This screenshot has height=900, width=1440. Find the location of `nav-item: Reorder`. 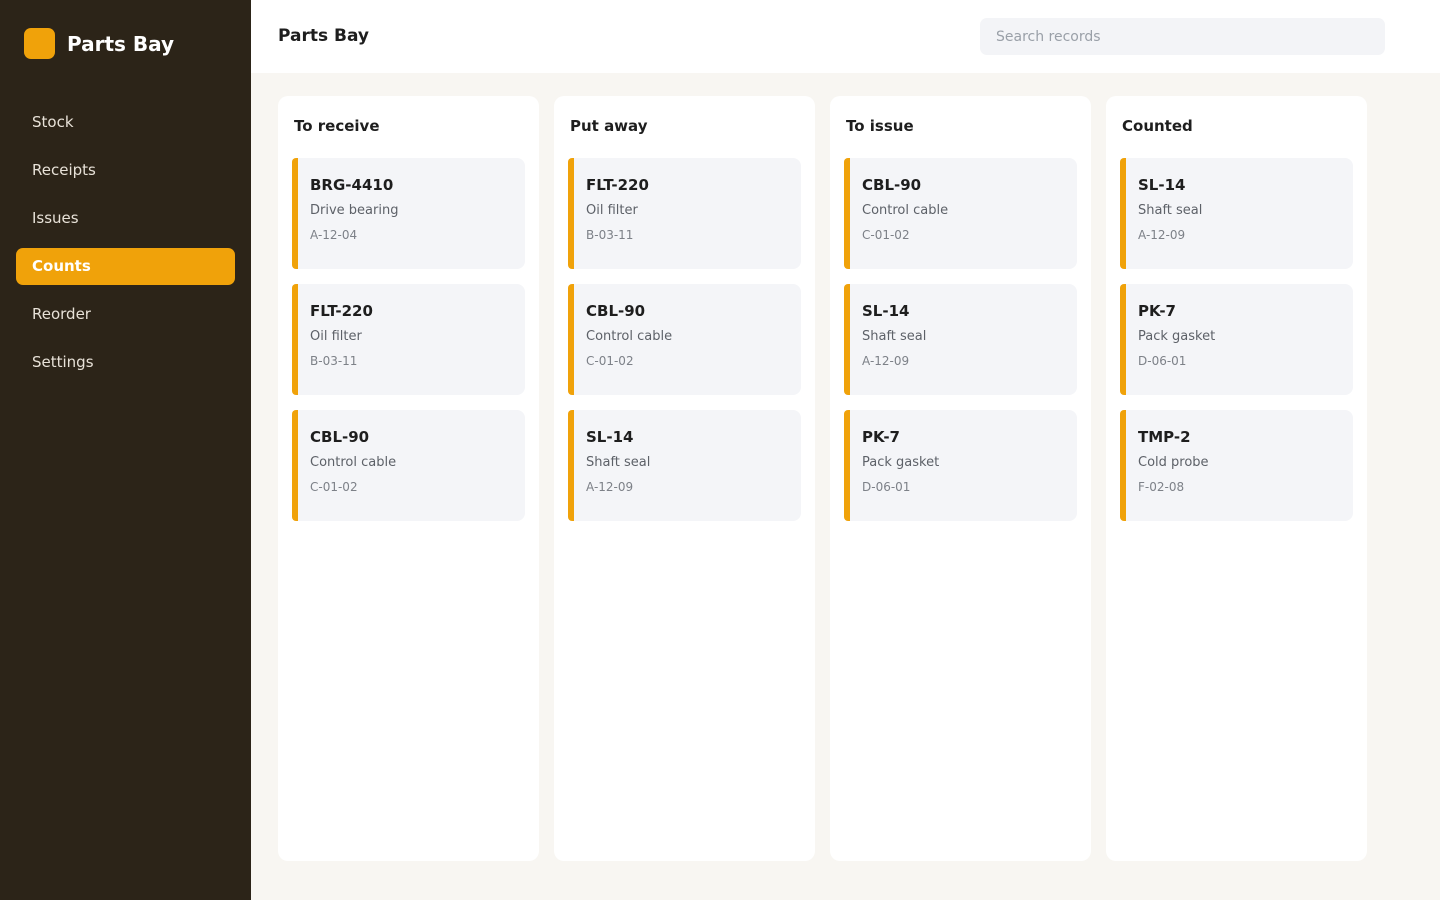

nav-item: Reorder is located at coordinates (61, 314).